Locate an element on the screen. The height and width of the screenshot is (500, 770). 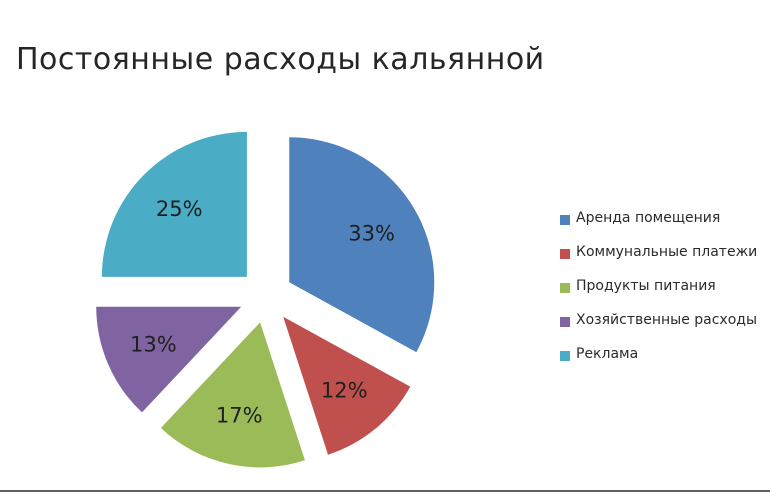
legend-label: Хозяйственные расходы is located at coordinates (667, 320).